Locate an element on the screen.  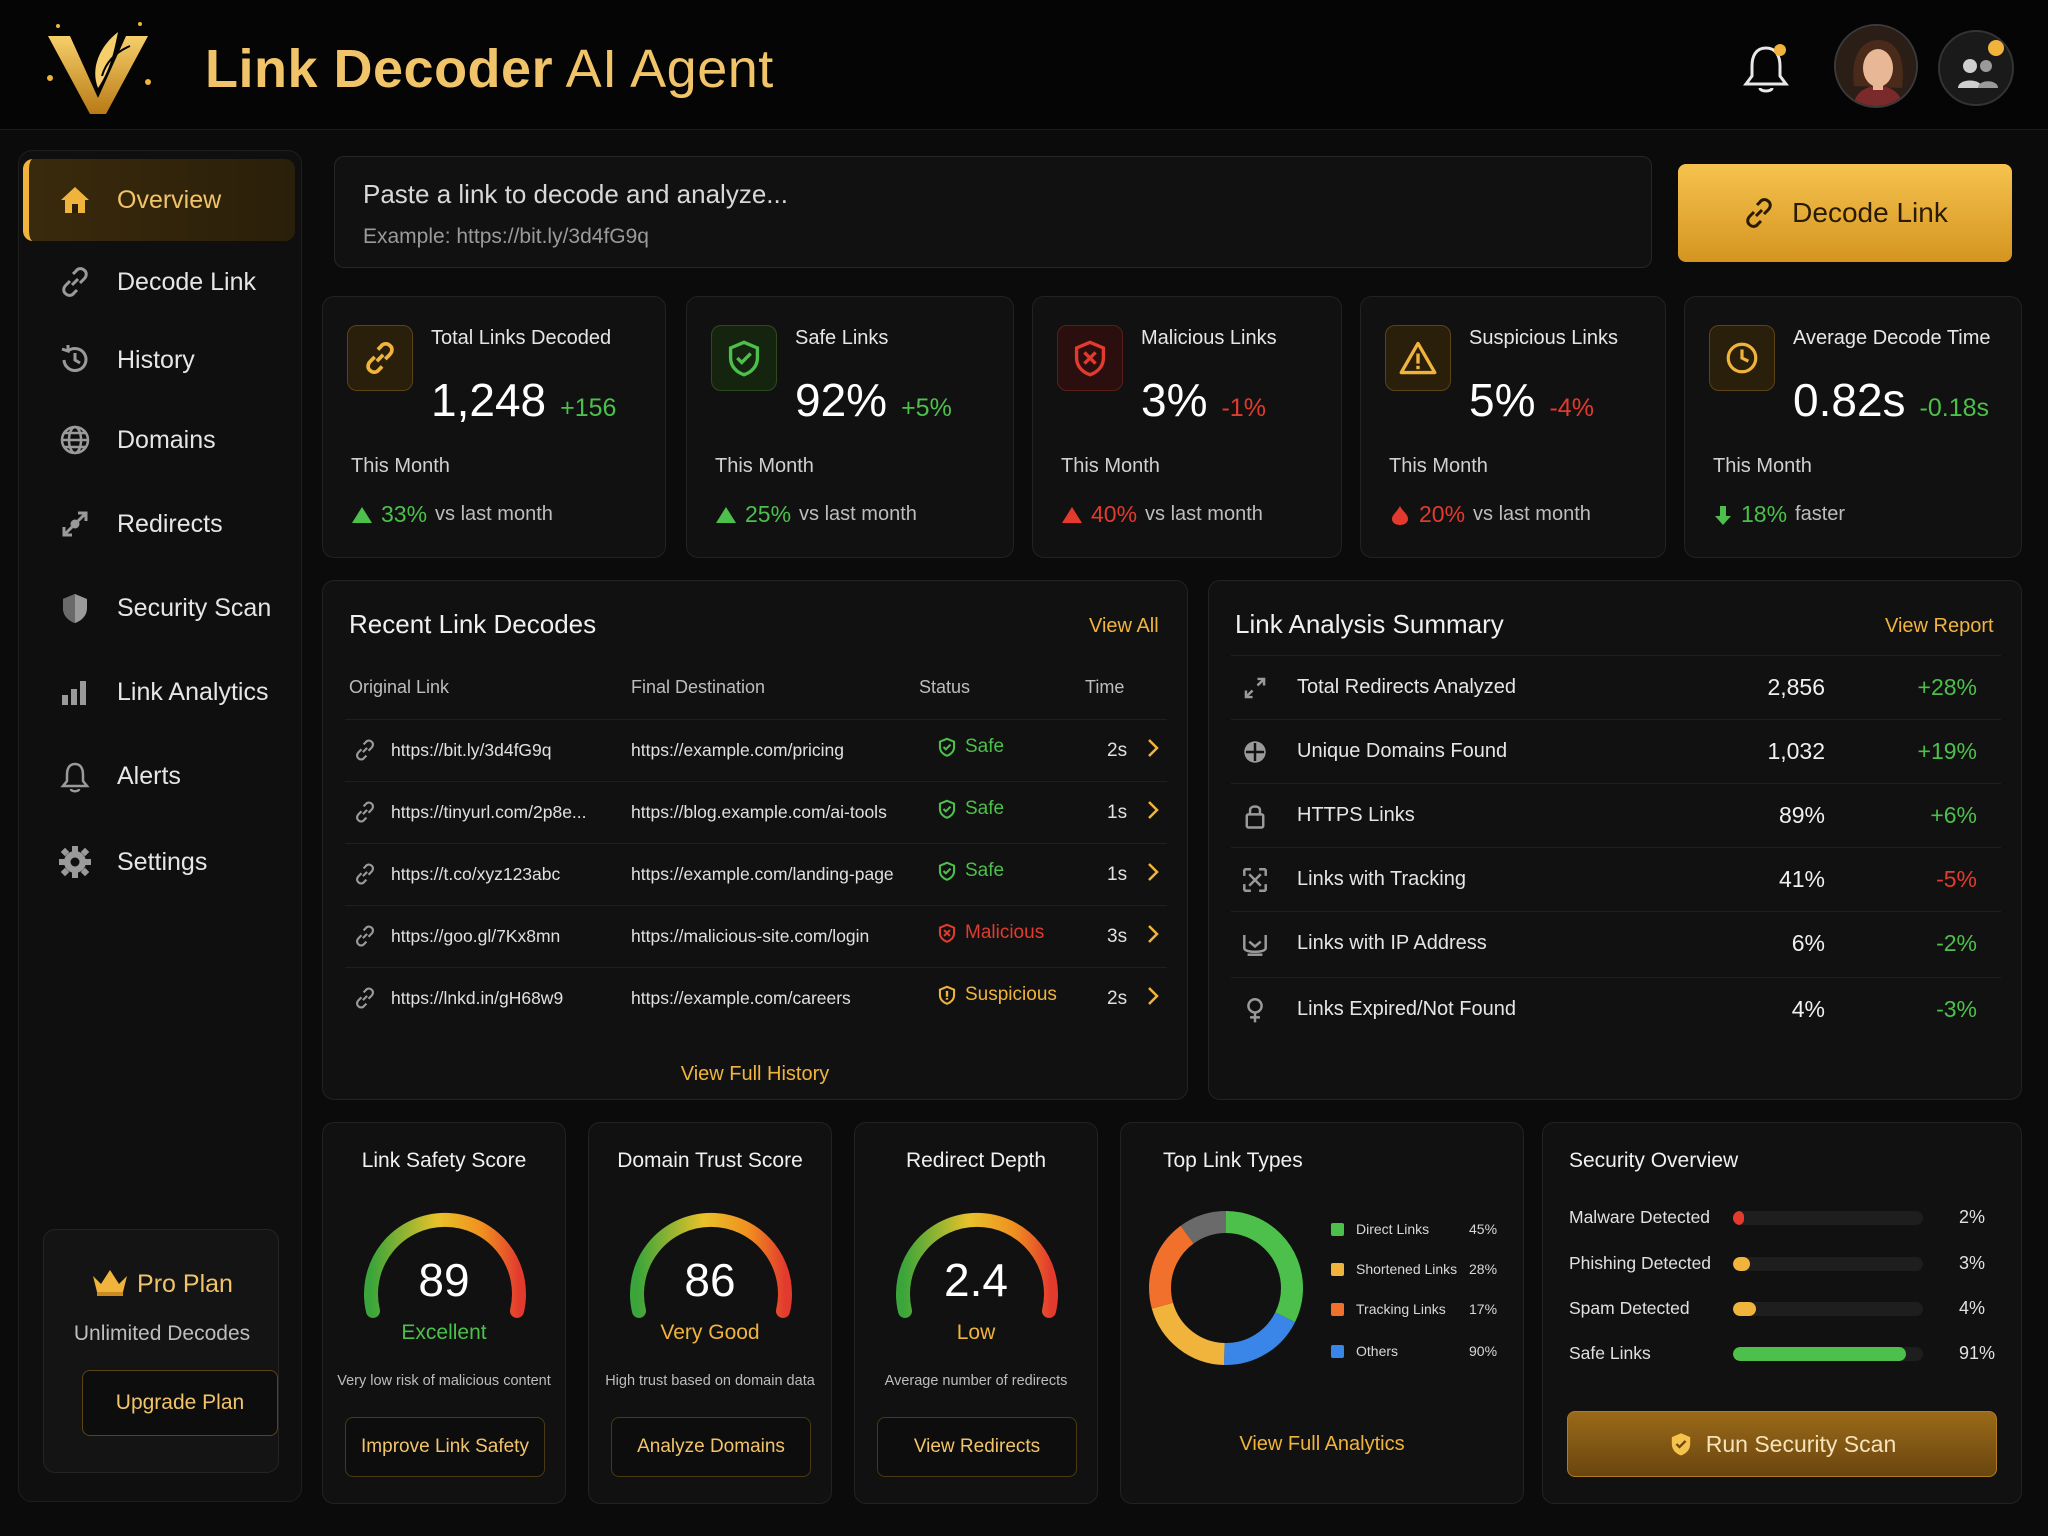
sidebar-item-alerts: Alerts is located at coordinates (159, 776).